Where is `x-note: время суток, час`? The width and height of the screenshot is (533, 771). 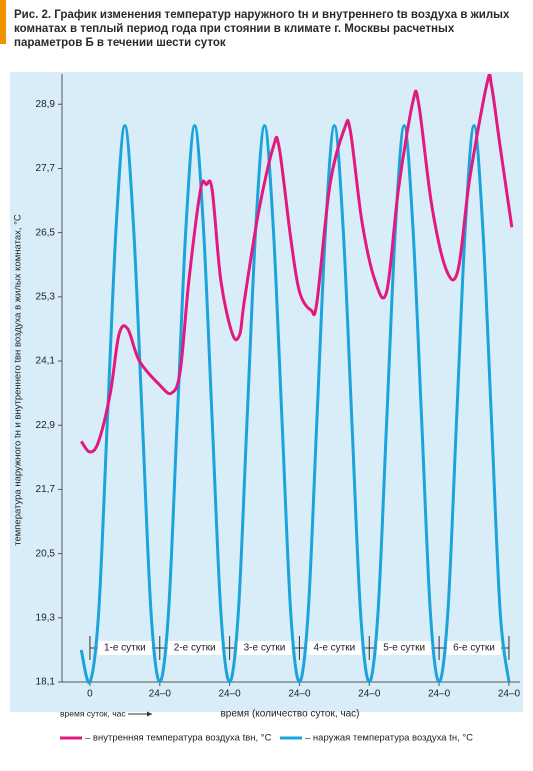
x-note: время суток, час is located at coordinates (93, 713).